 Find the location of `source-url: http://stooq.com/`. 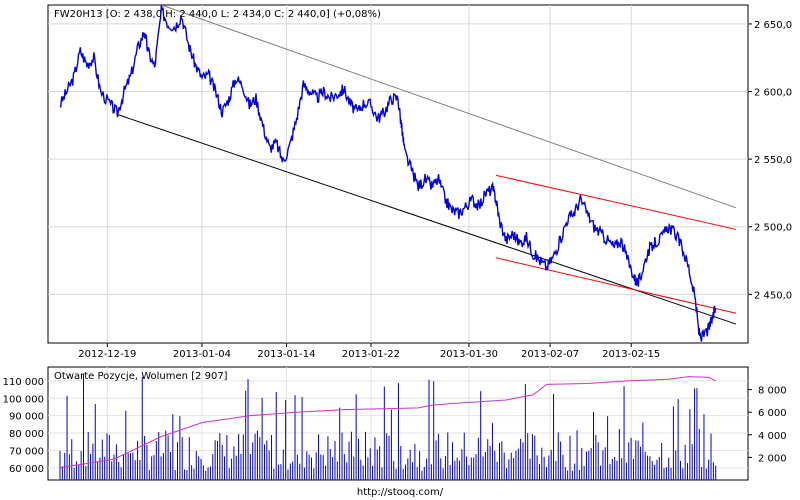

source-url: http://stooq.com/ is located at coordinates (400, 492).